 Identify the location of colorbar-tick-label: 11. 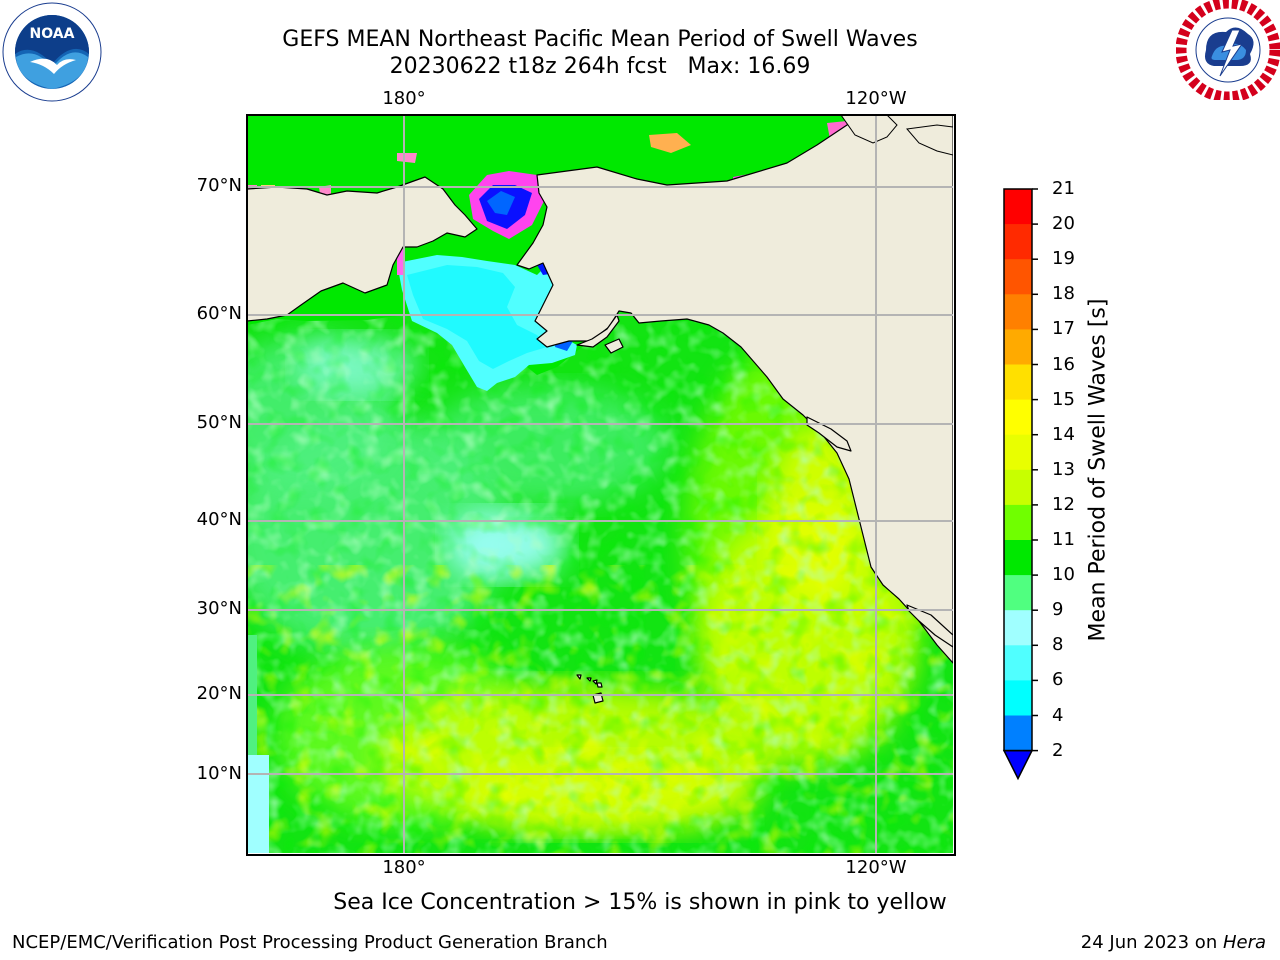
(1063, 539).